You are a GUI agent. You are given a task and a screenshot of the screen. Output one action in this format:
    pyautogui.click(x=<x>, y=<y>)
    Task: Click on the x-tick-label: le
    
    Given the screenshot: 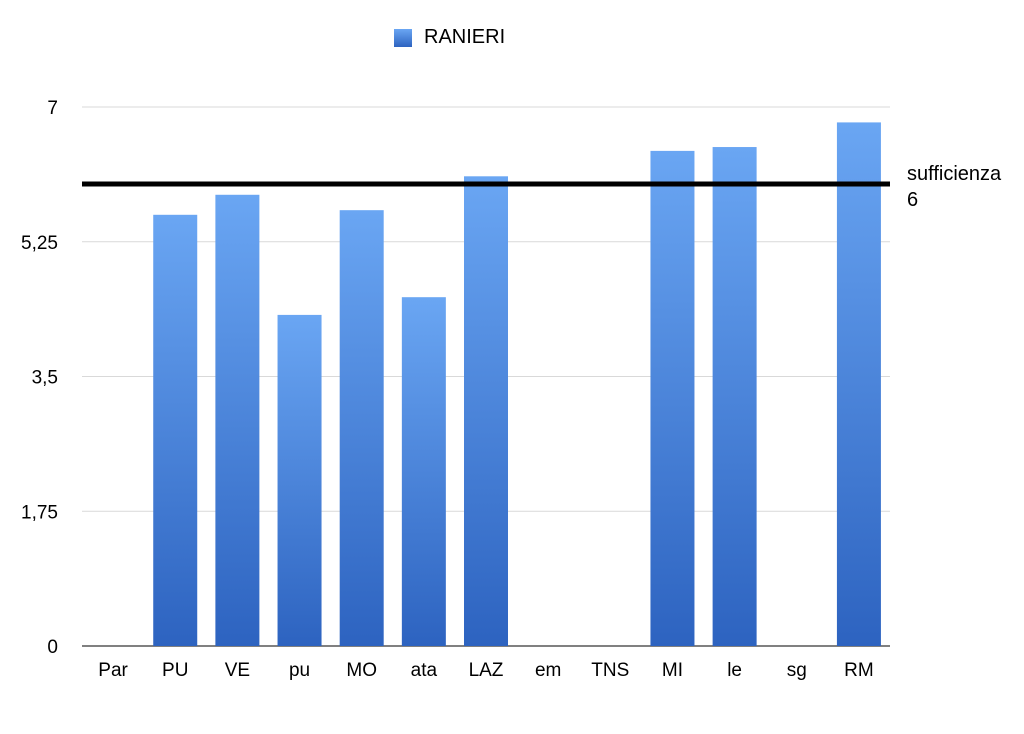 What is the action you would take?
    pyautogui.click(x=734, y=670)
    